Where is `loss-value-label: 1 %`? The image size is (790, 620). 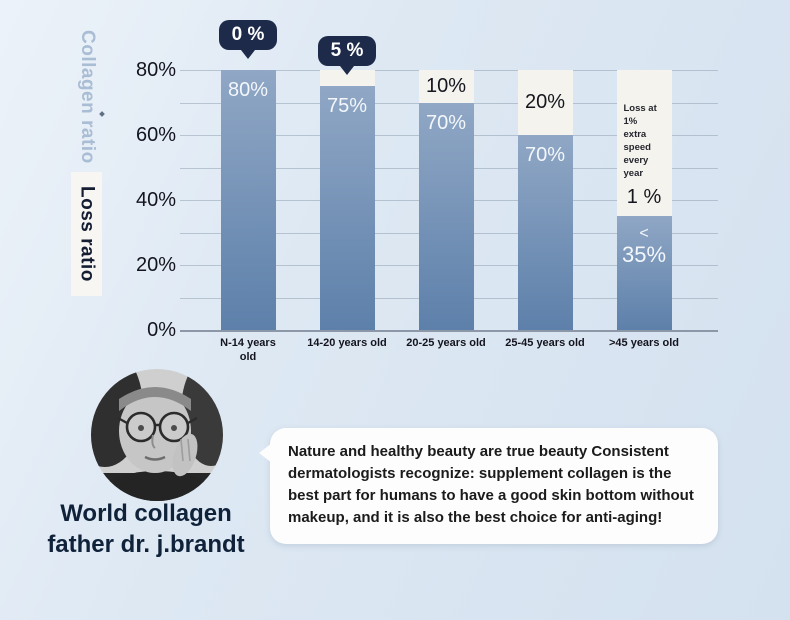 loss-value-label: 1 % is located at coordinates (644, 197).